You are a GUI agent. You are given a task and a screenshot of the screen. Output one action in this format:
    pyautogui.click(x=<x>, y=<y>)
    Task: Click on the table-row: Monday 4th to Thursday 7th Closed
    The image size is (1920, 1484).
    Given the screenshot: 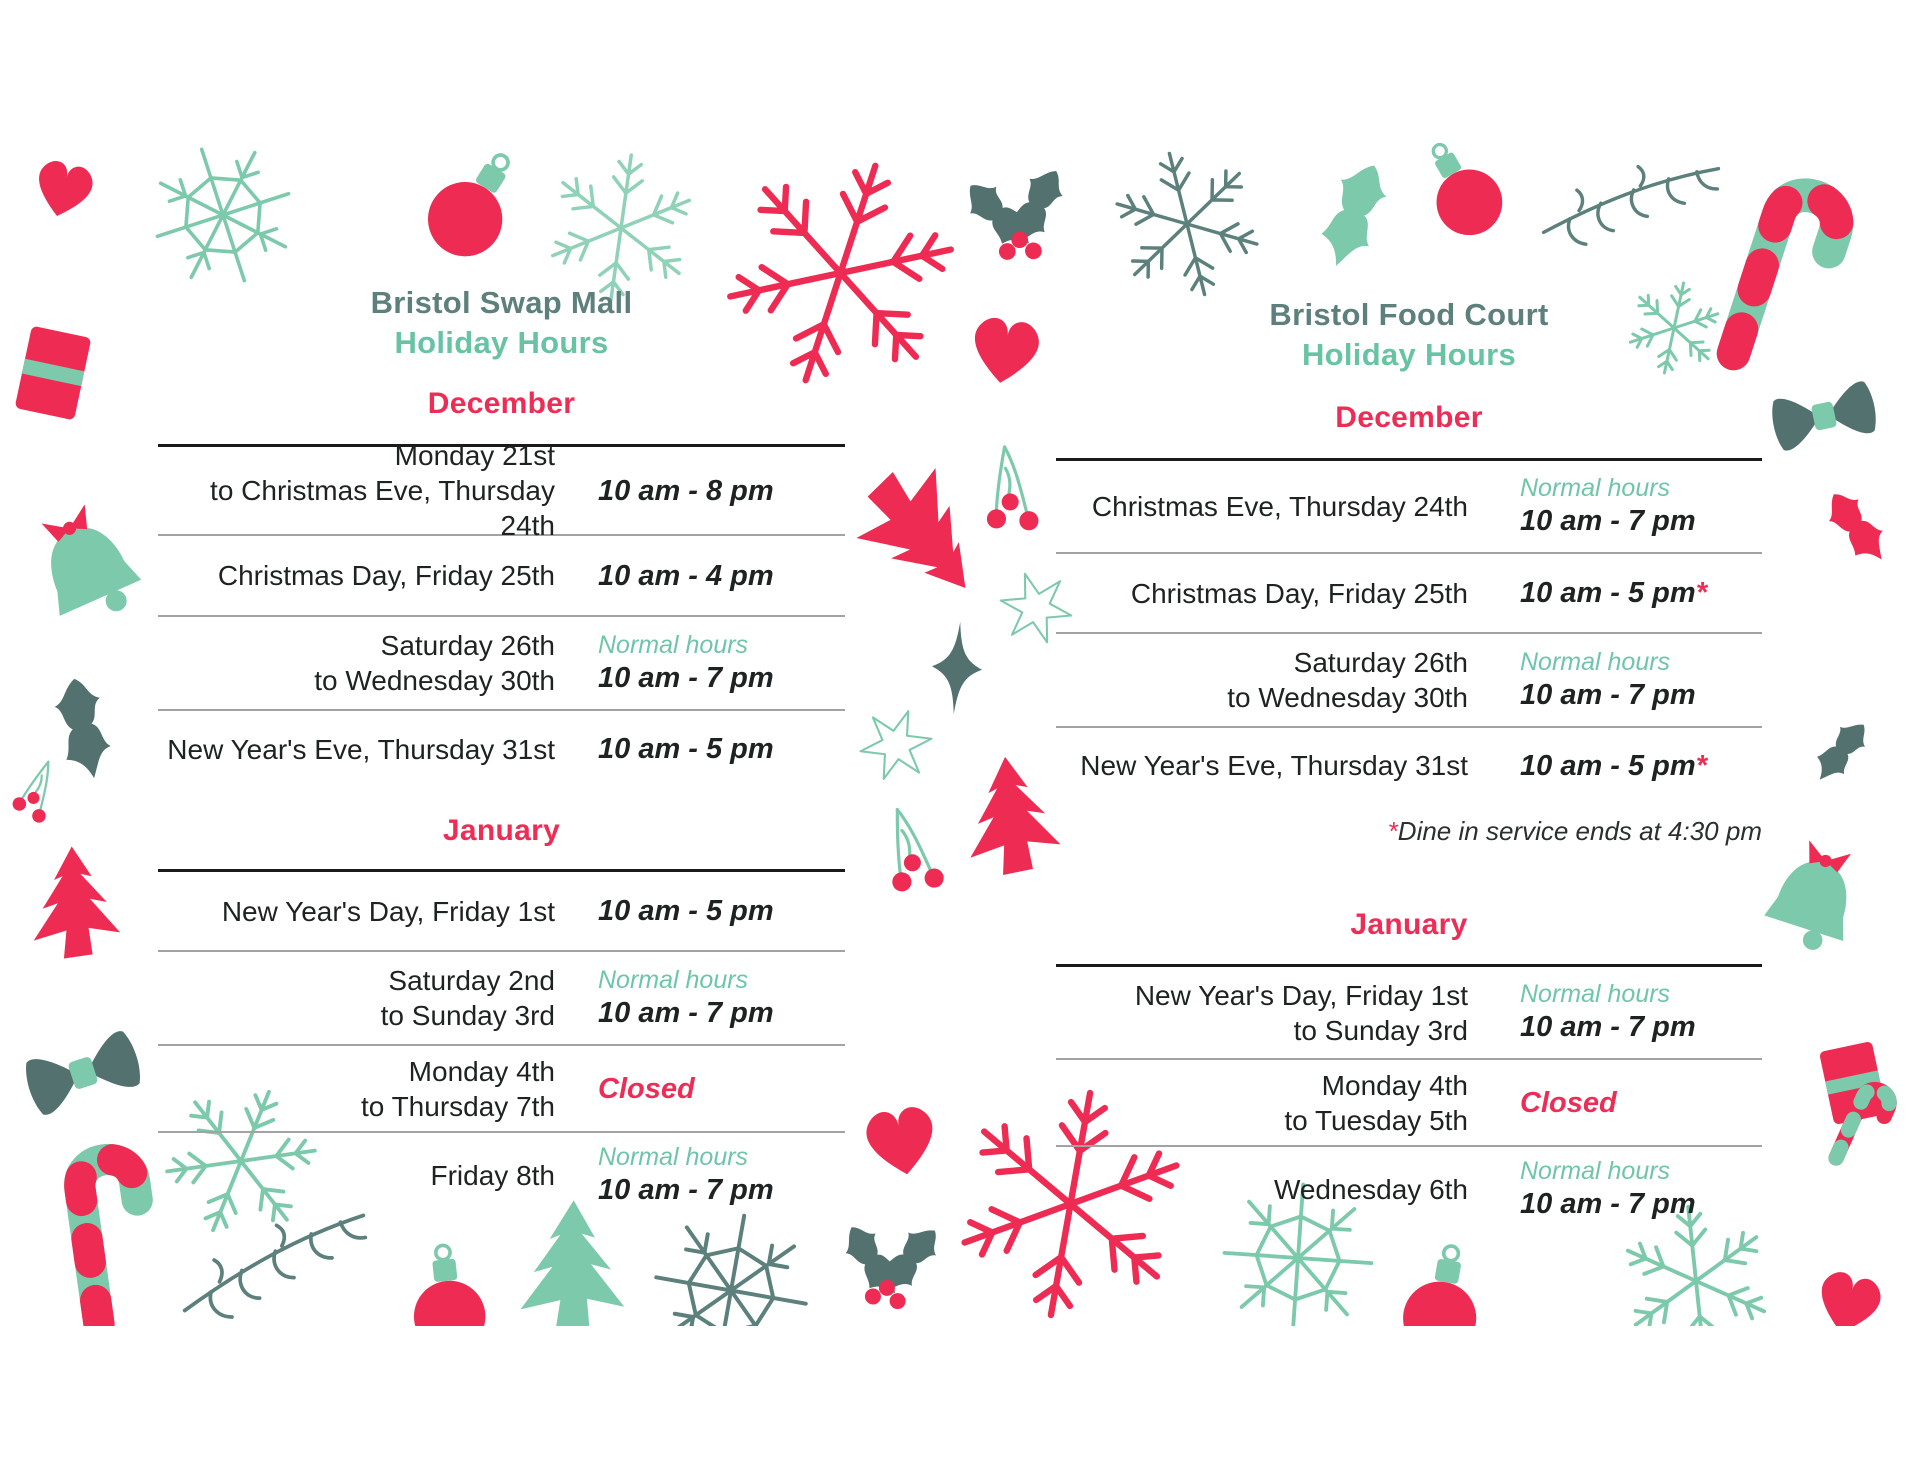 What is the action you would take?
    pyautogui.click(x=501, y=1089)
    